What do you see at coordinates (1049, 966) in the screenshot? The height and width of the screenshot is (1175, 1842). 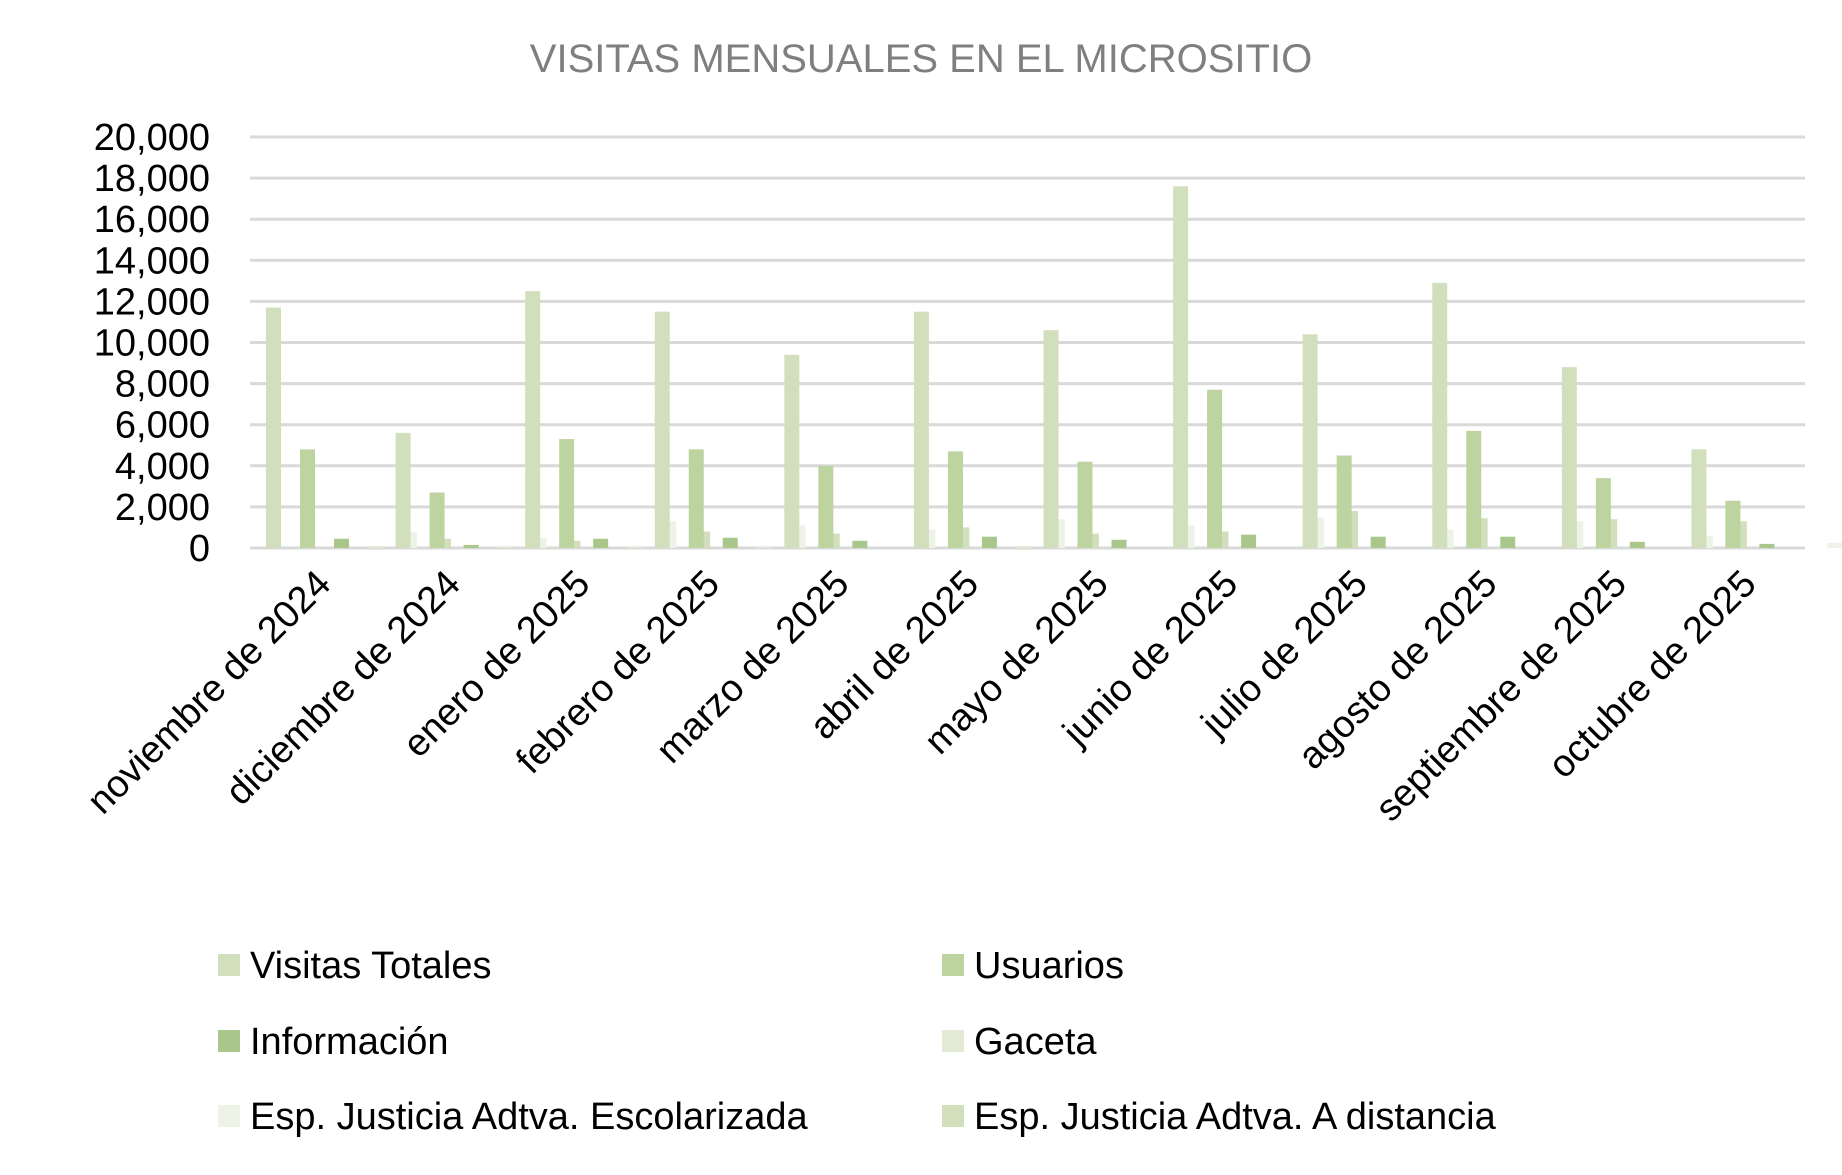 I see `legend-label: Usuarios` at bounding box center [1049, 966].